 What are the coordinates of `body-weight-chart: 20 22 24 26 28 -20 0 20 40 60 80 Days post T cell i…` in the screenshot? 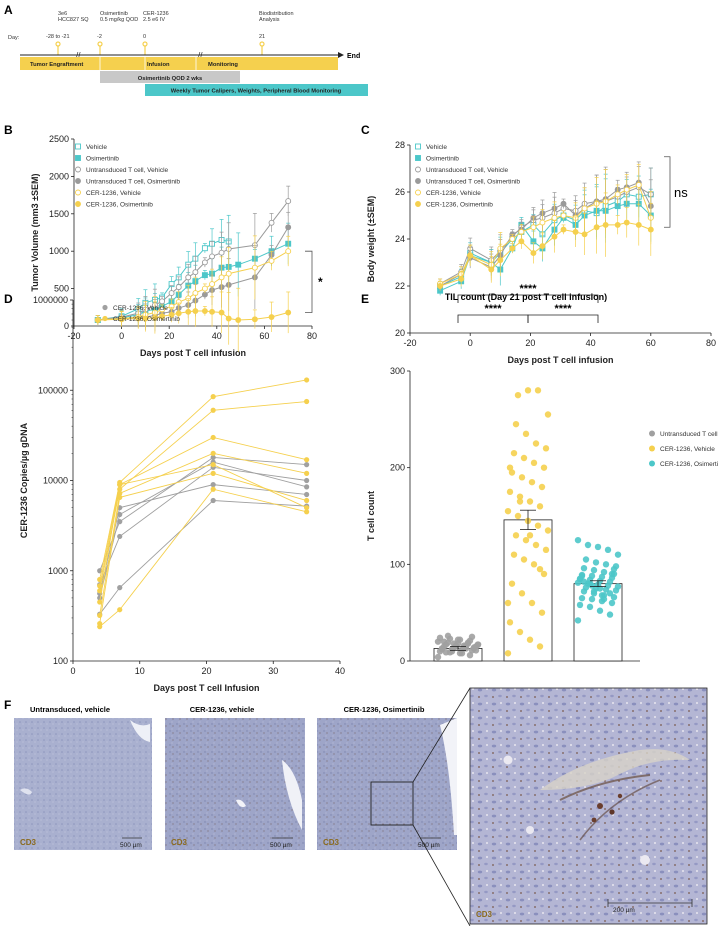 It's located at (541, 252).